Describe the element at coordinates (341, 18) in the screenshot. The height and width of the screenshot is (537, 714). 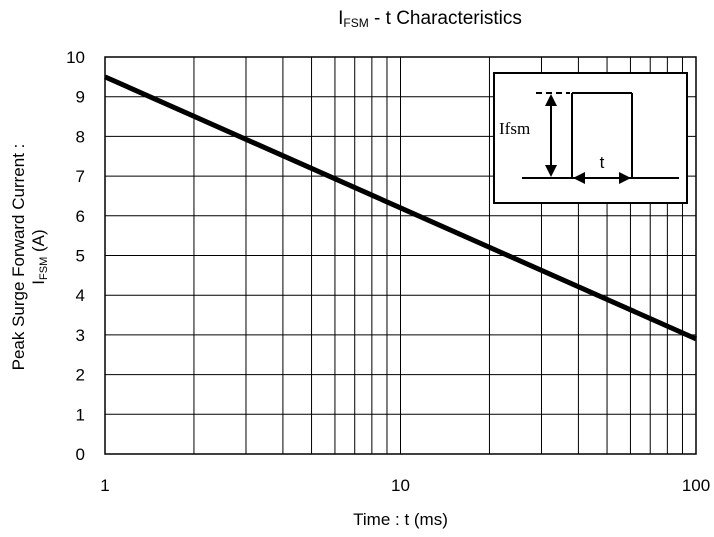
I see `title-main: I` at that location.